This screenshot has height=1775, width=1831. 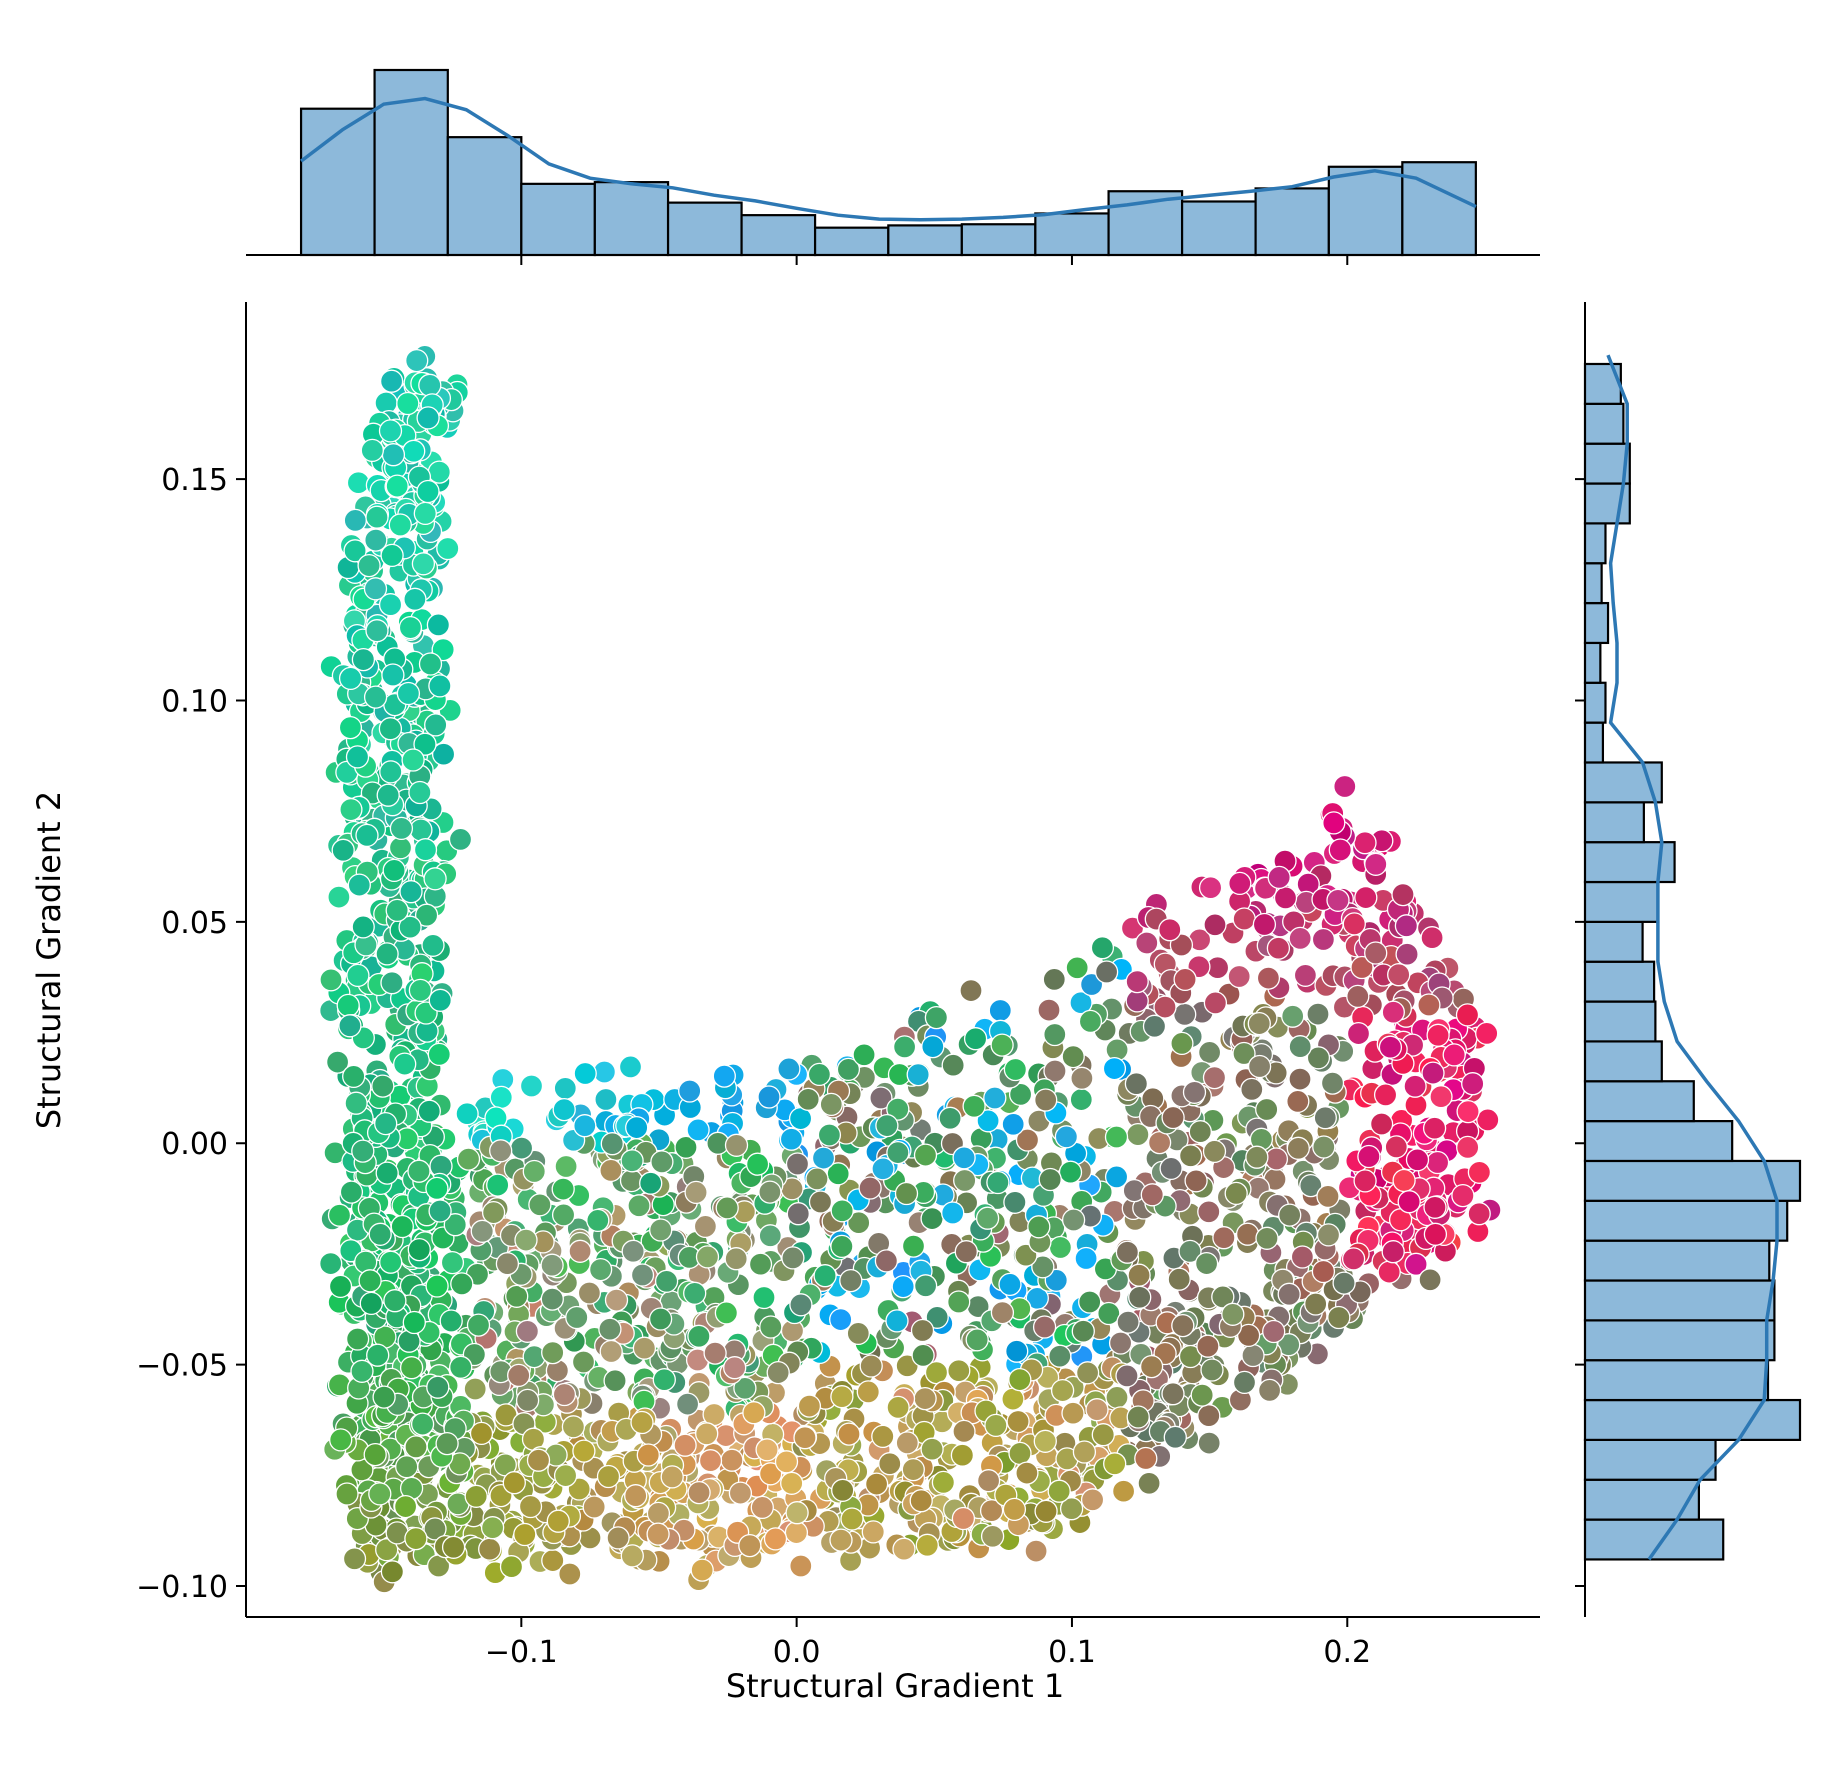 What do you see at coordinates (194, 923) in the screenshot?
I see `y-tick-label: 0.05` at bounding box center [194, 923].